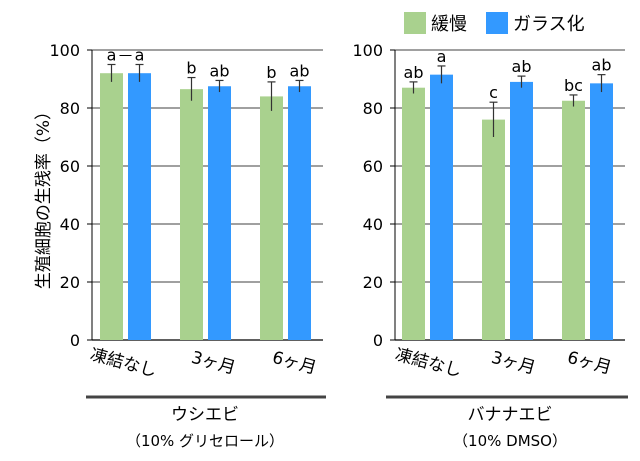  What do you see at coordinates (493, 92) in the screenshot?
I see `significance-letter: c` at bounding box center [493, 92].